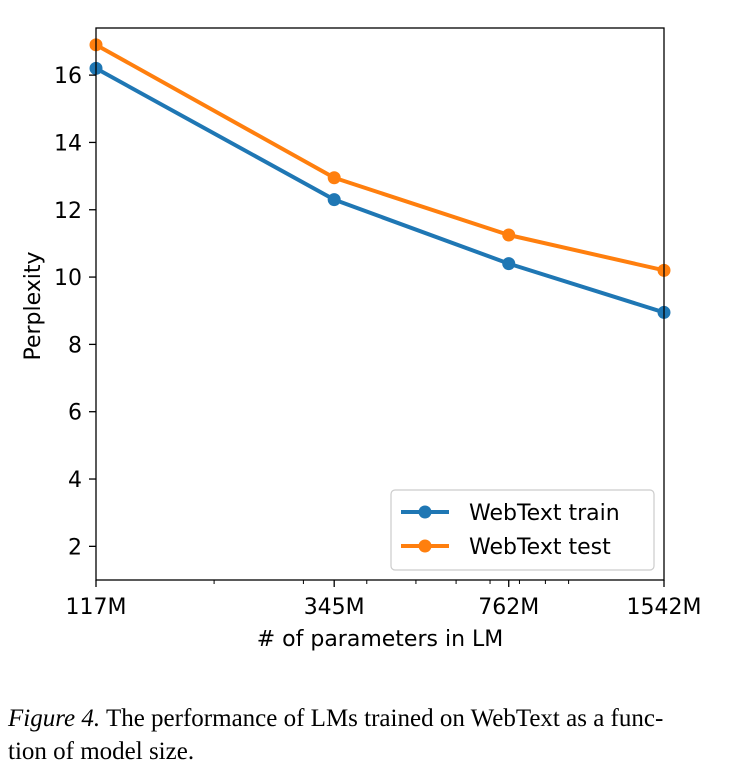 The height and width of the screenshot is (782, 748). I want to click on caption-line-2: tion of model size., so click(101, 751).